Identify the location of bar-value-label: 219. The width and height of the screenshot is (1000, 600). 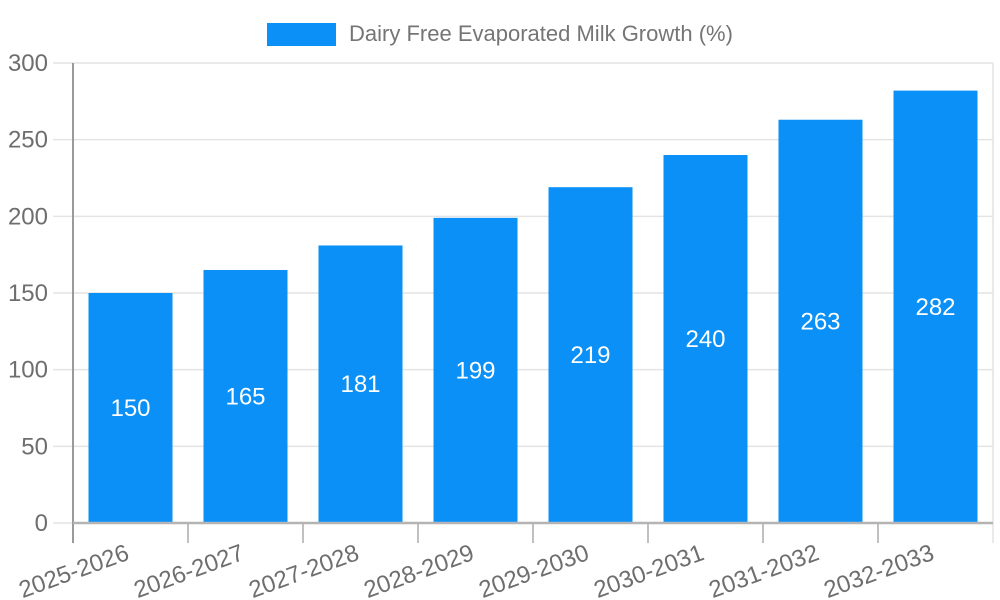
(590, 355).